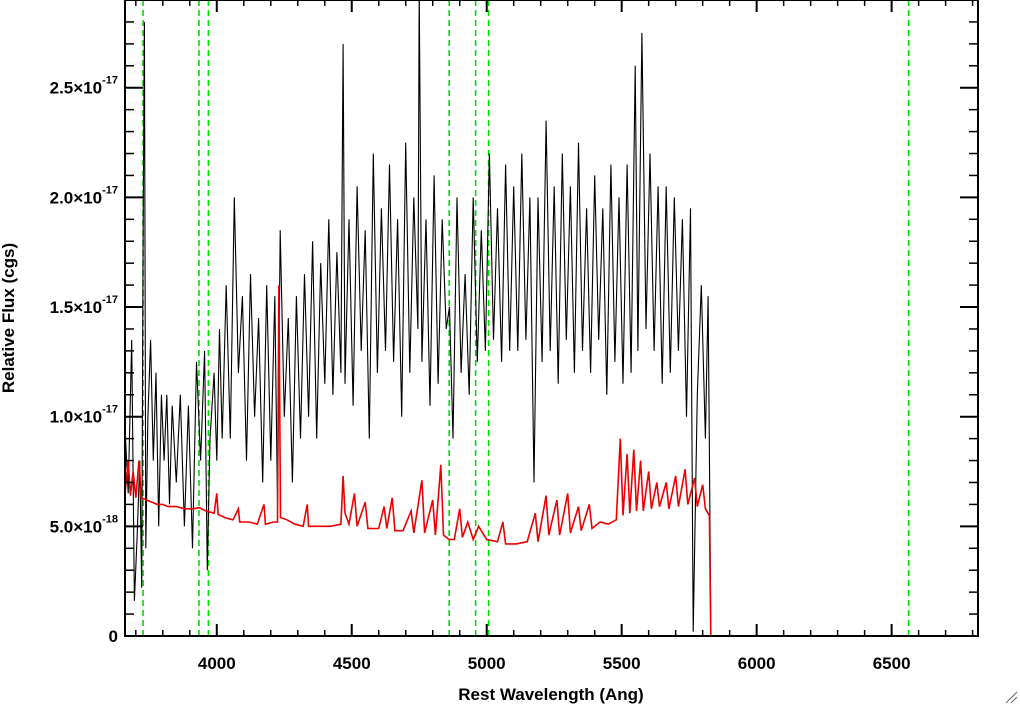 The image size is (1020, 706). Describe the element at coordinates (84, 524) in the screenshot. I see `y-tick-label: 5.0×10⁻¹⁸` at that location.